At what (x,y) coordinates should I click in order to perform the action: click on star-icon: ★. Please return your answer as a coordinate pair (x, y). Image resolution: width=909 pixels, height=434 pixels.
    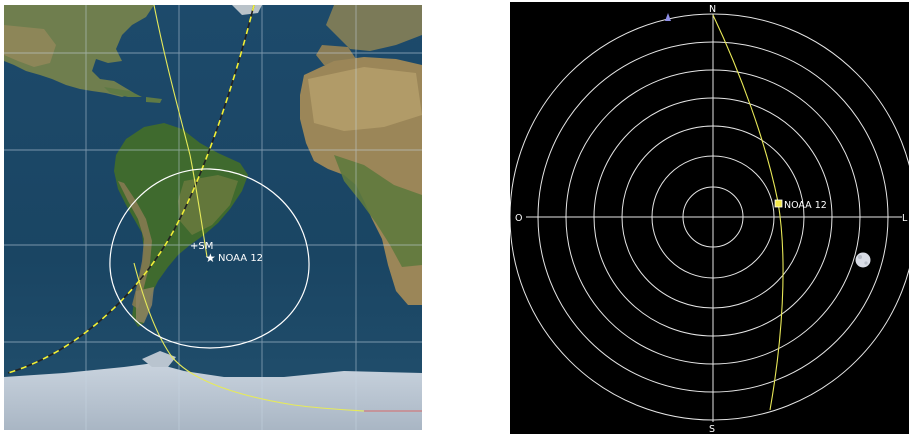
    Looking at the image, I should click on (210, 258).